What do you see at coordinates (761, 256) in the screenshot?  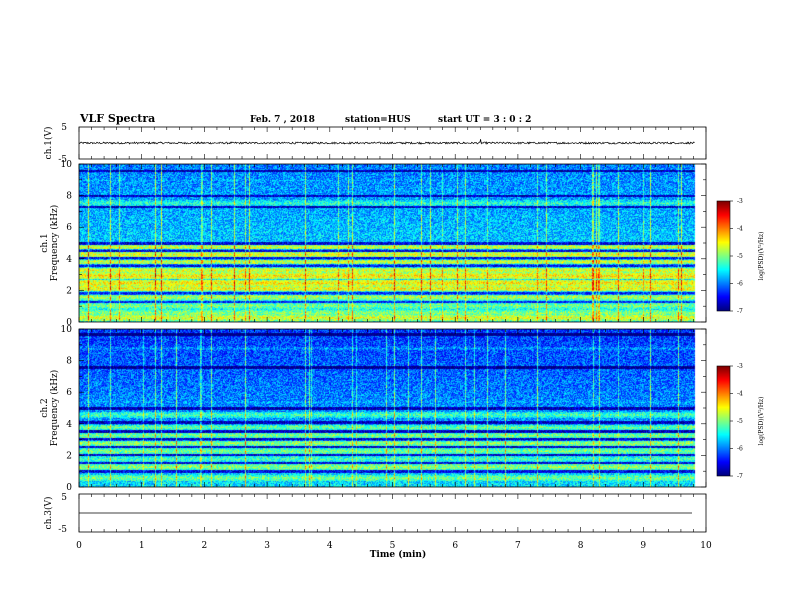 I see `ch1-colorbar-label: log(PSD)(V²/Hz)` at bounding box center [761, 256].